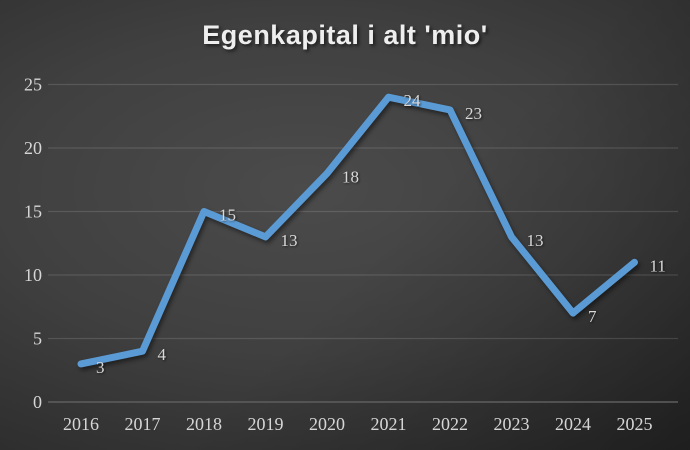 The height and width of the screenshot is (450, 690). Describe the element at coordinates (389, 424) in the screenshot. I see `x-tick-label: 2021` at that location.